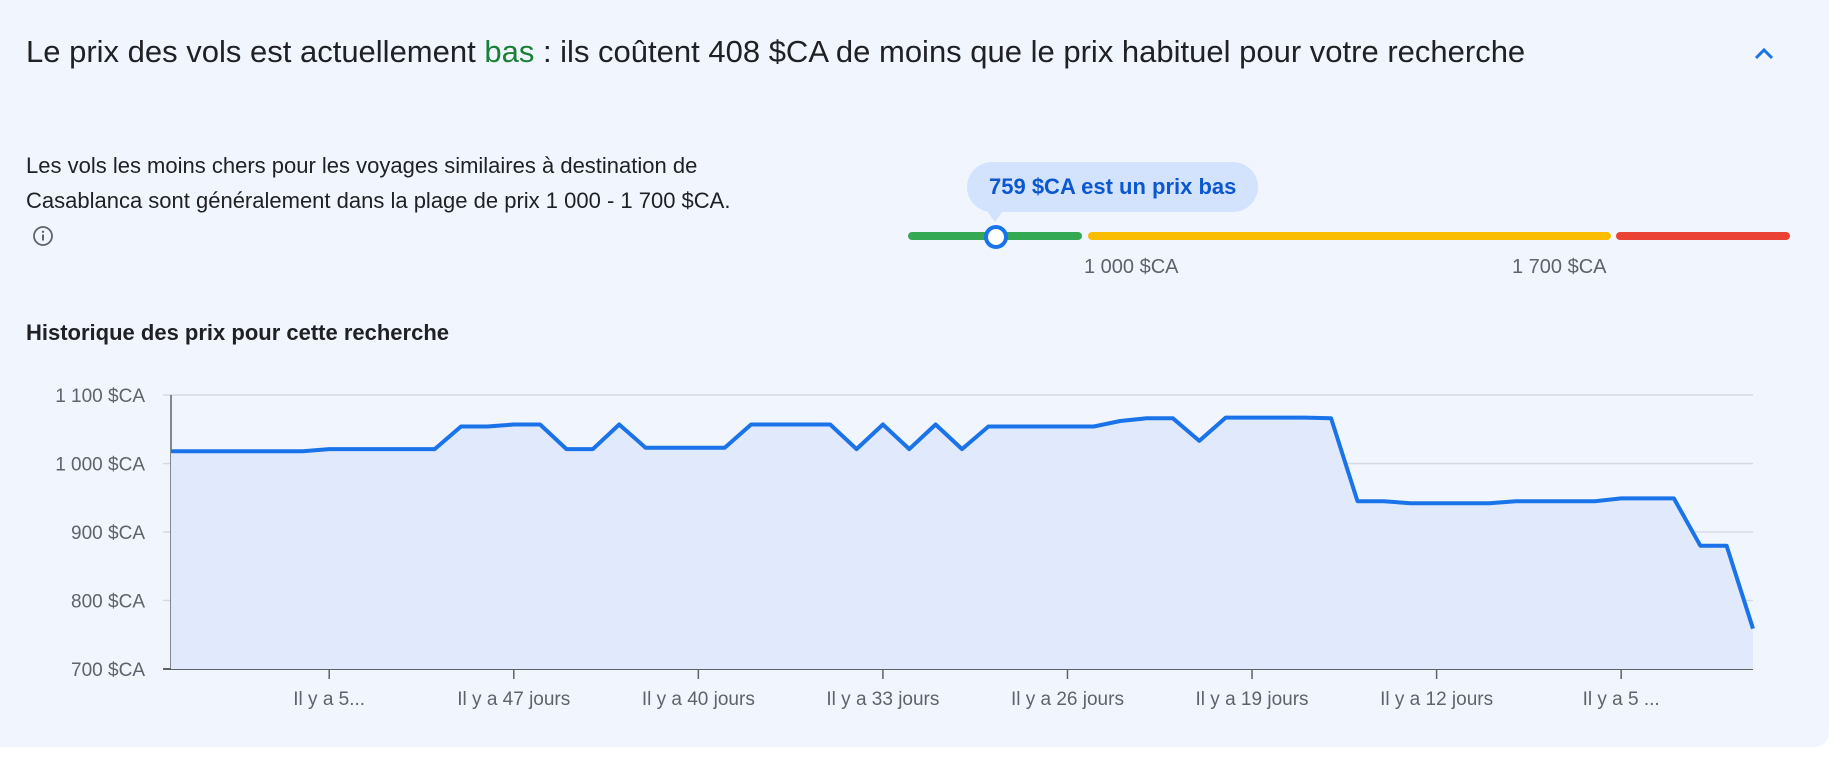  Describe the element at coordinates (1703, 236) in the screenshot. I see `high-price-segment` at that location.